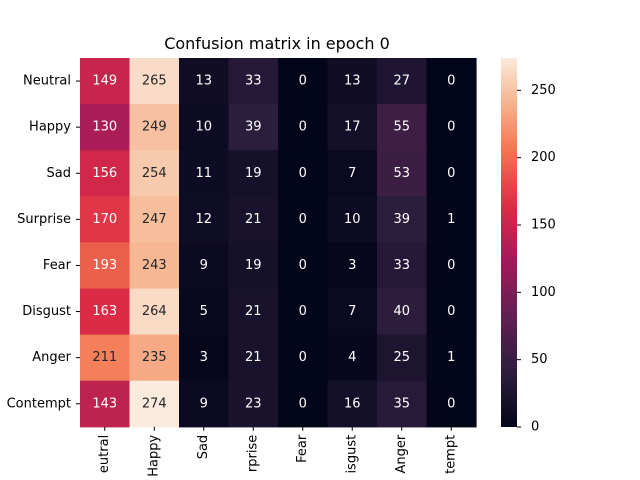 The height and width of the screenshot is (480, 640). I want to click on cell-value-label: 143, so click(104, 403).